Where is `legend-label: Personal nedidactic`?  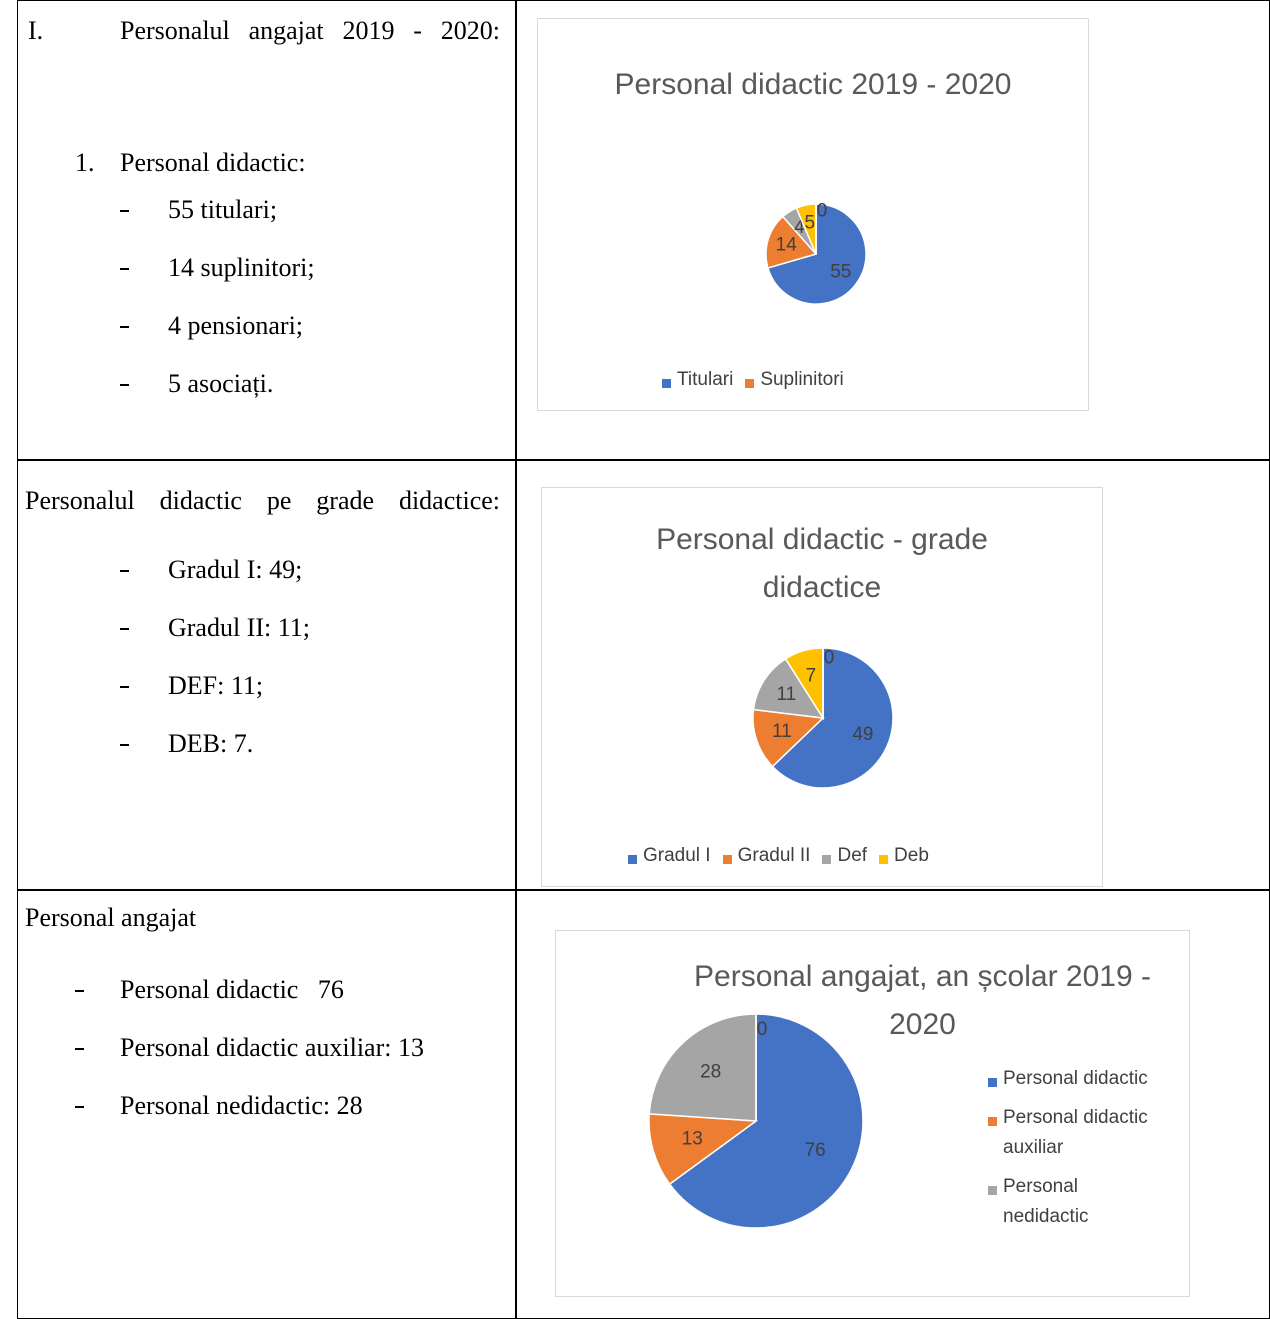 legend-label: Personal nedidactic is located at coordinates (1046, 1201).